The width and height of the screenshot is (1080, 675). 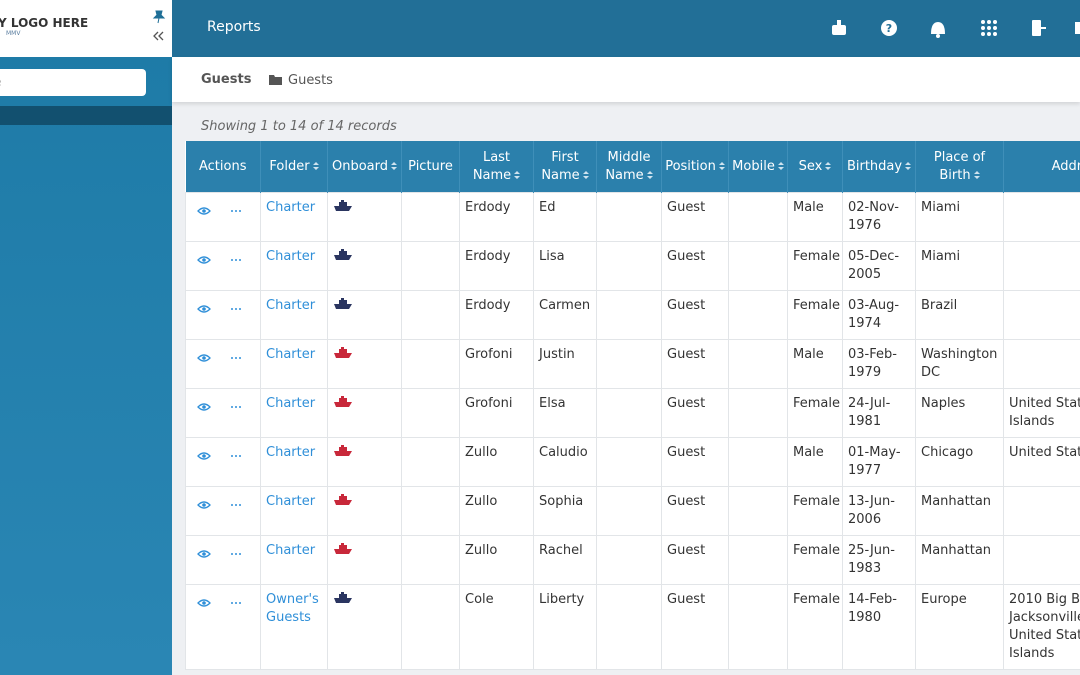 I want to click on cell-birthday: 03-Feb-1979, so click(x=879, y=364).